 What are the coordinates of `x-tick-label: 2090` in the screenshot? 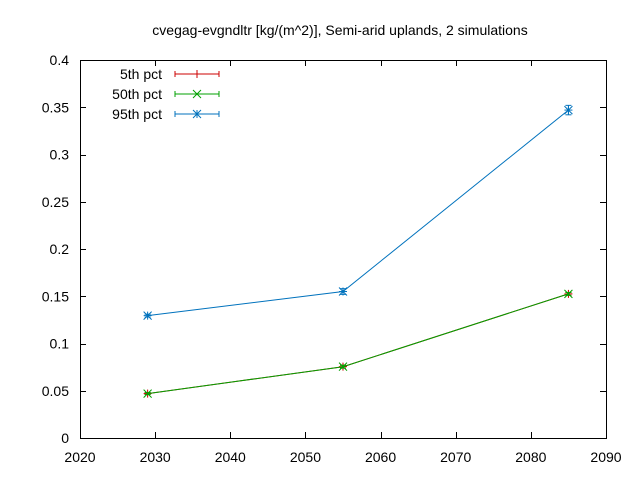 It's located at (605, 457).